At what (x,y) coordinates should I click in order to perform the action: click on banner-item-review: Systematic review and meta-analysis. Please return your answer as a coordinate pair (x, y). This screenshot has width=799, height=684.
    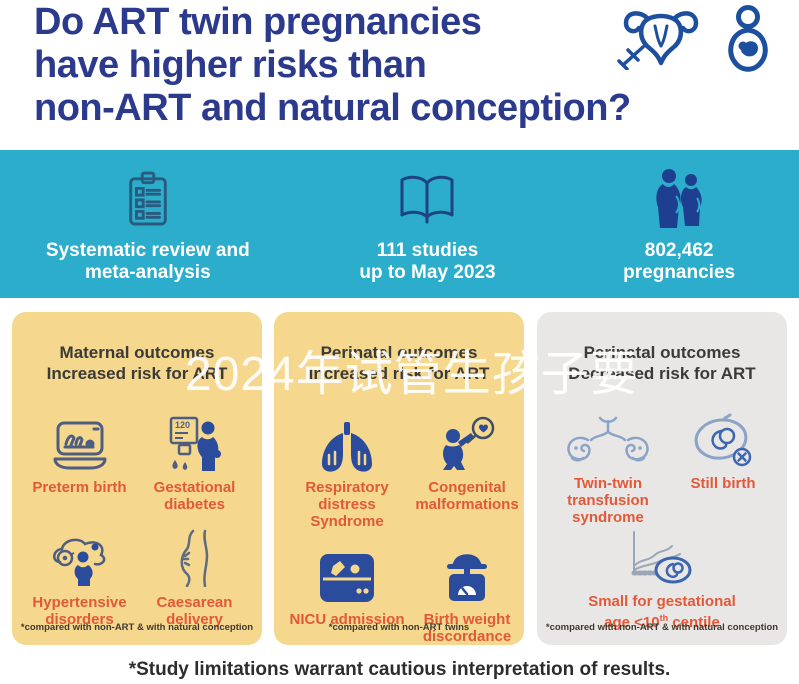
    Looking at the image, I should click on (148, 217).